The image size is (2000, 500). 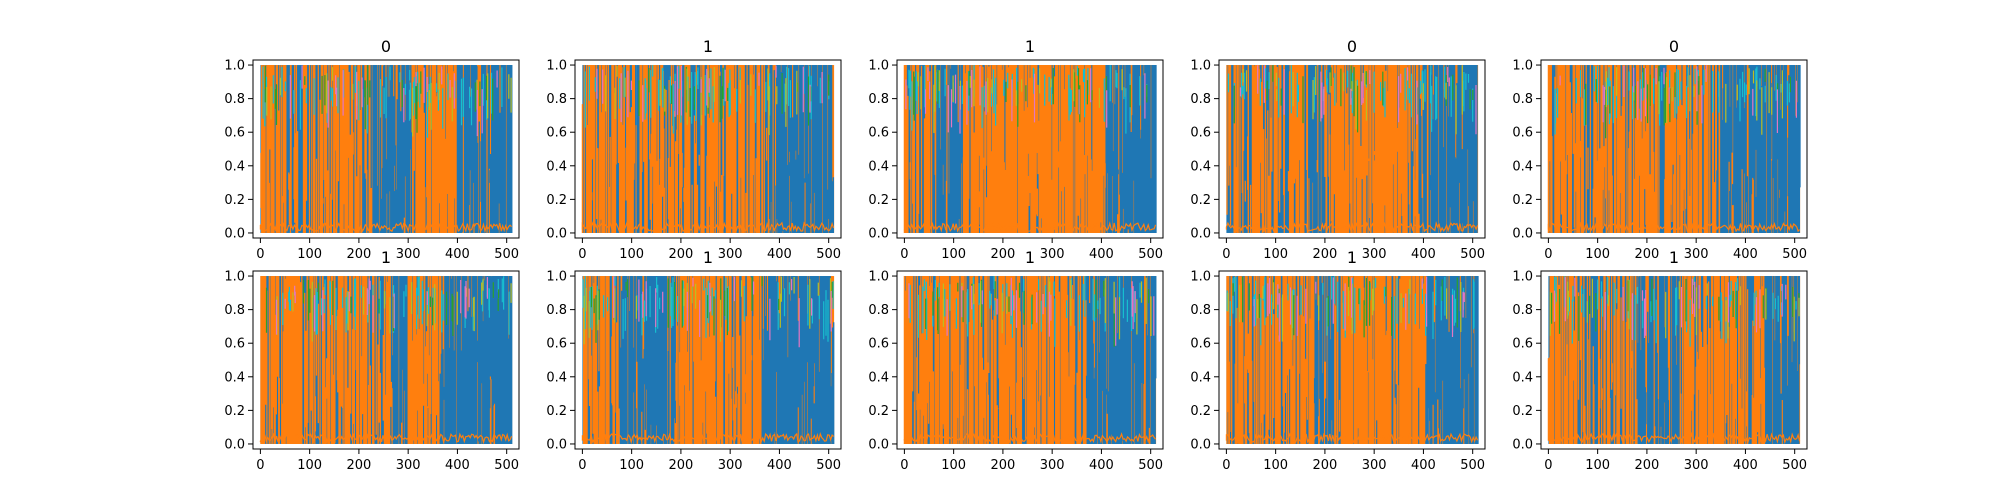 What do you see at coordinates (1660, 360) in the screenshot?
I see `panel-9: 0 100 200 300 400 500 0.0 0.2 0.4 0.6 0.8 1.0 1` at bounding box center [1660, 360].